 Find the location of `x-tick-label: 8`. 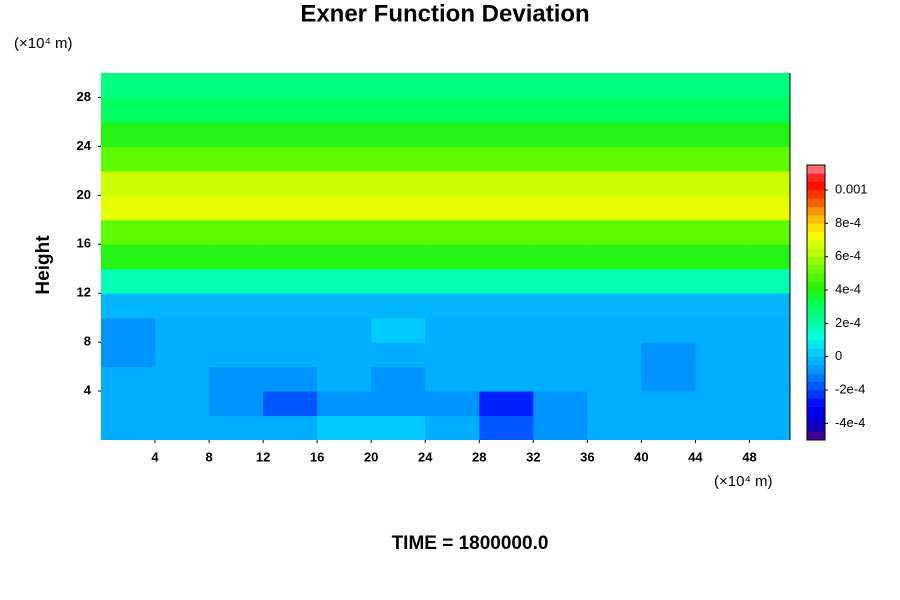

x-tick-label: 8 is located at coordinates (208, 456).